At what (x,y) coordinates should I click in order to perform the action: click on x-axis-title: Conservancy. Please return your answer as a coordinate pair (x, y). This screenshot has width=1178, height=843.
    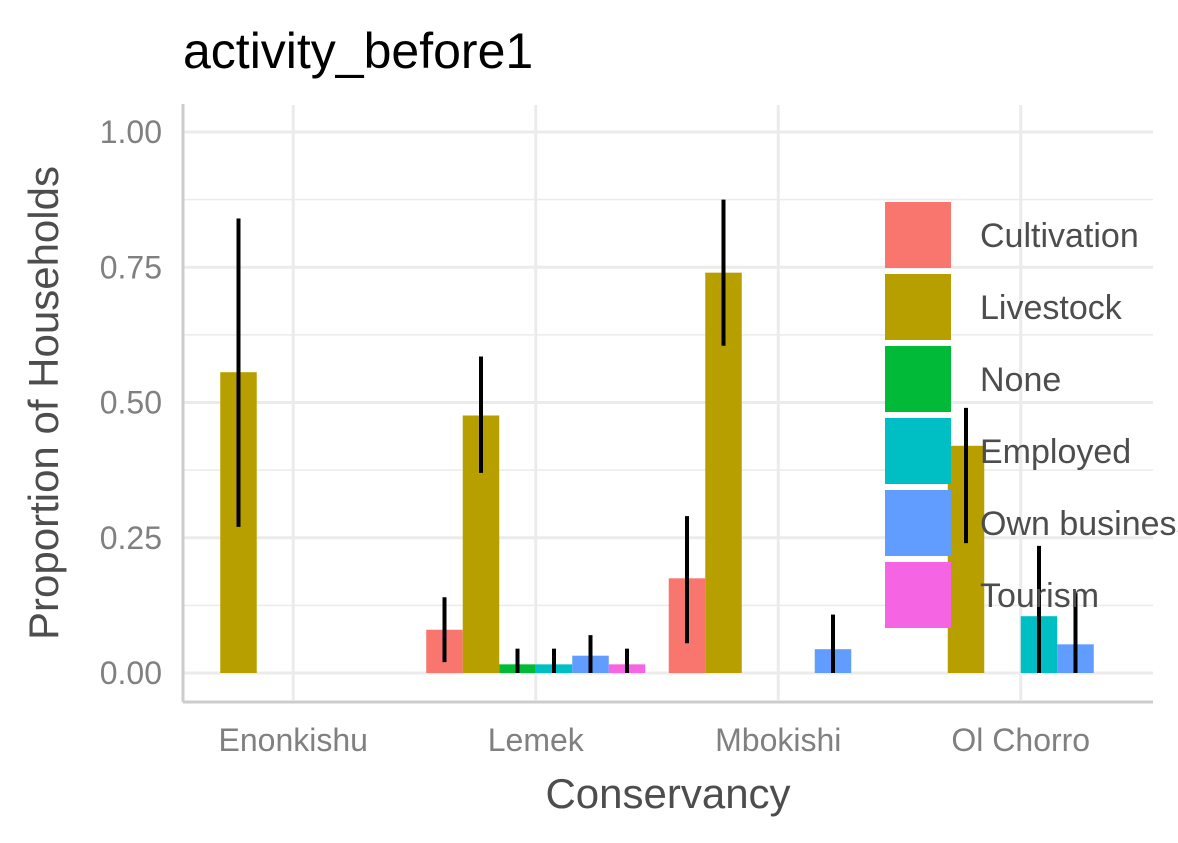
    Looking at the image, I should click on (667, 793).